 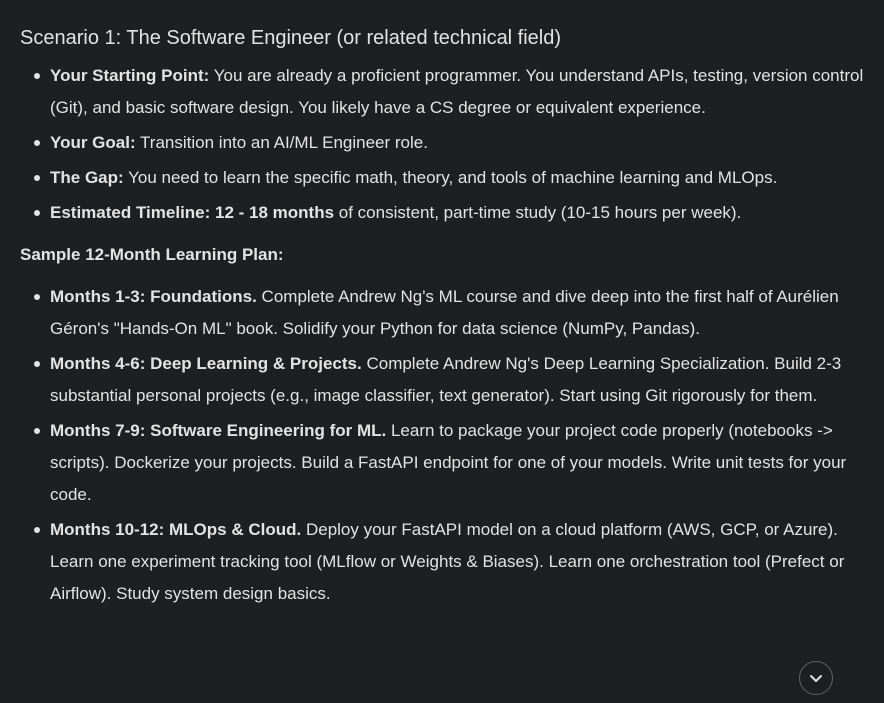 What do you see at coordinates (130, 75) in the screenshot?
I see `item-label: Your Starting Point:` at bounding box center [130, 75].